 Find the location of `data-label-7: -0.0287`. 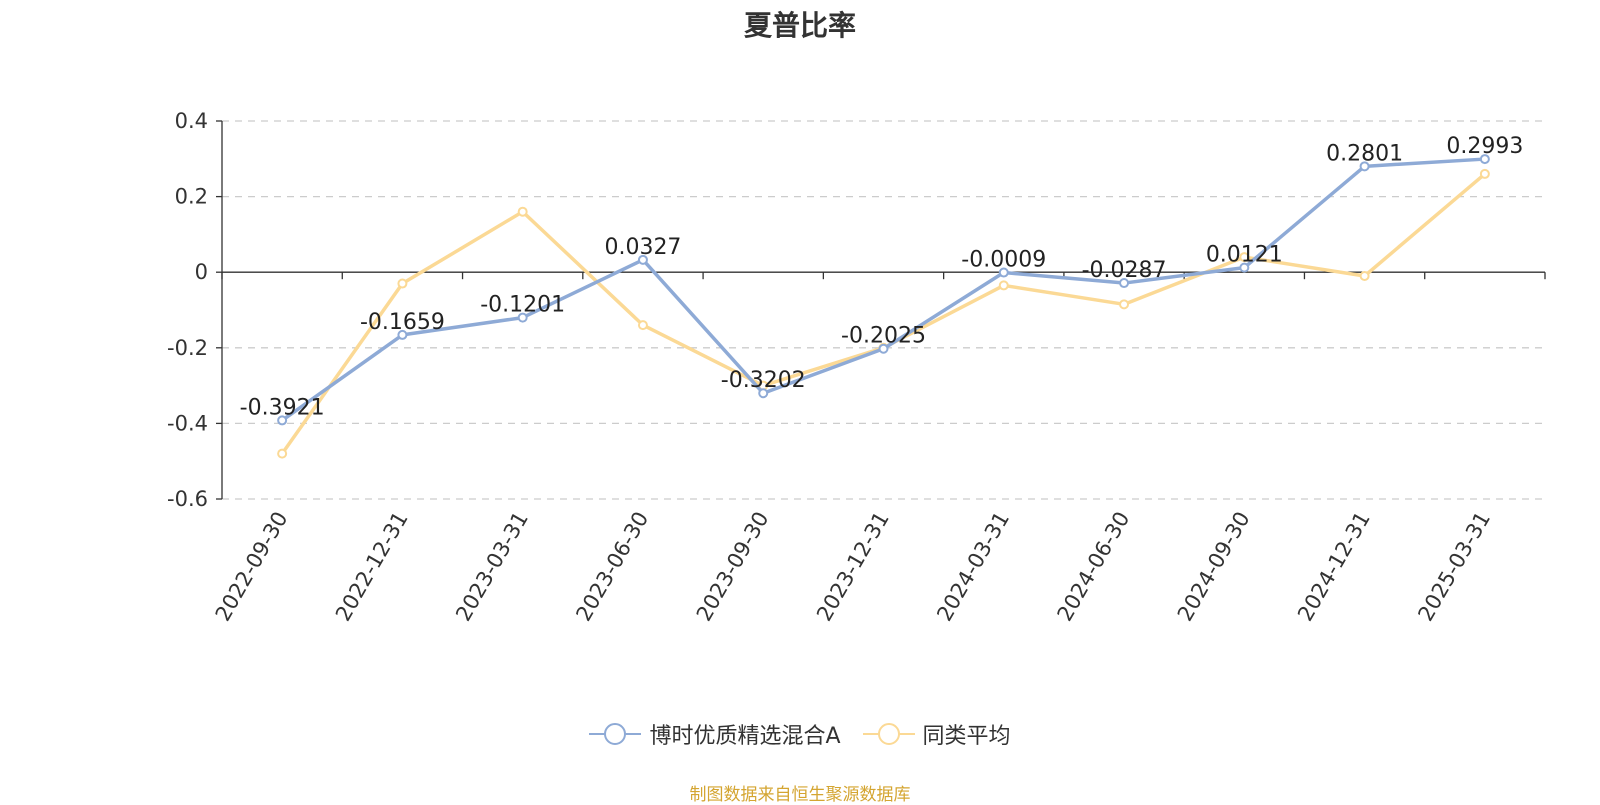

data-label-7: -0.0287 is located at coordinates (1124, 270).